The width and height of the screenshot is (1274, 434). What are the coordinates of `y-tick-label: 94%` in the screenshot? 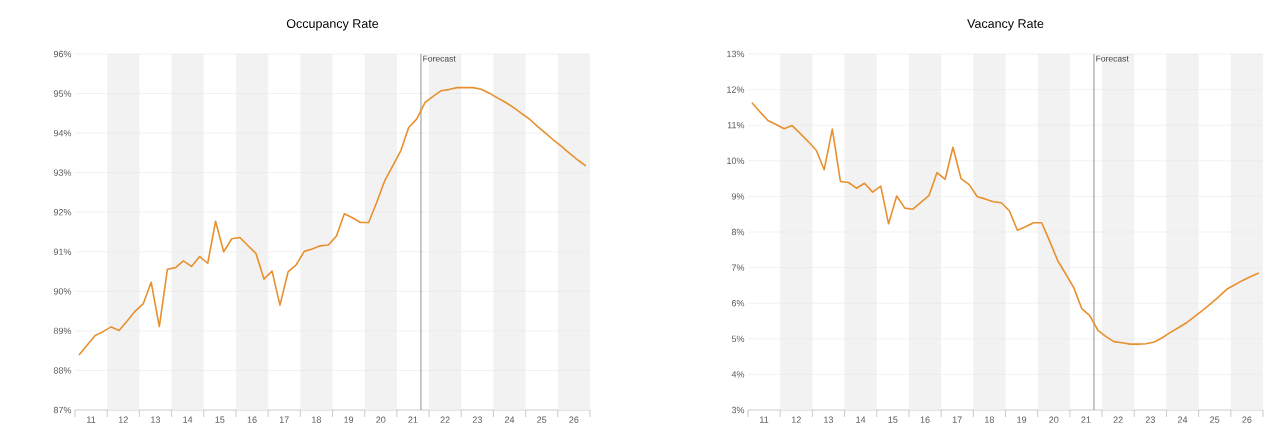 It's located at (62, 133).